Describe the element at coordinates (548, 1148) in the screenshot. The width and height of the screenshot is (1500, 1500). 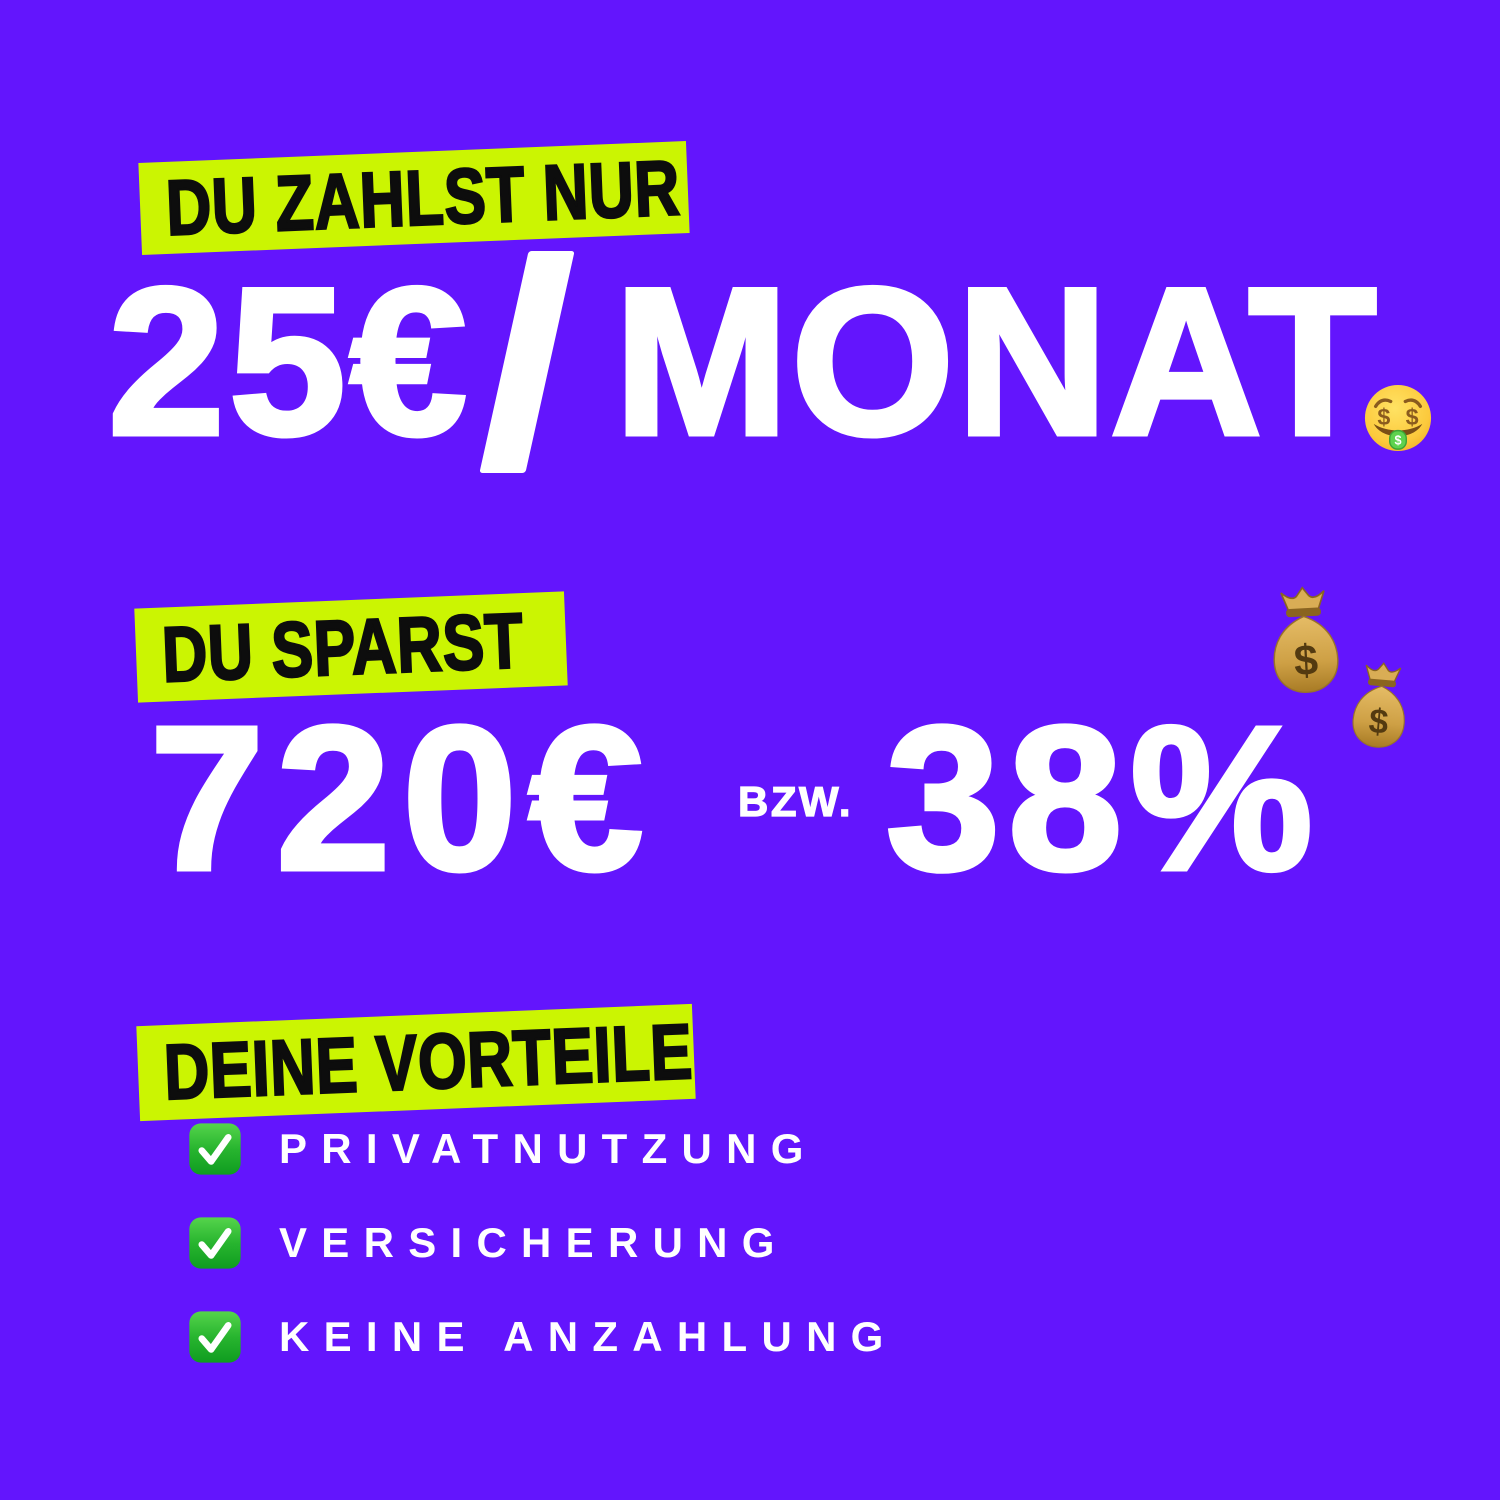
I see `benefit-text: PRIVATNUTZUNG` at that location.